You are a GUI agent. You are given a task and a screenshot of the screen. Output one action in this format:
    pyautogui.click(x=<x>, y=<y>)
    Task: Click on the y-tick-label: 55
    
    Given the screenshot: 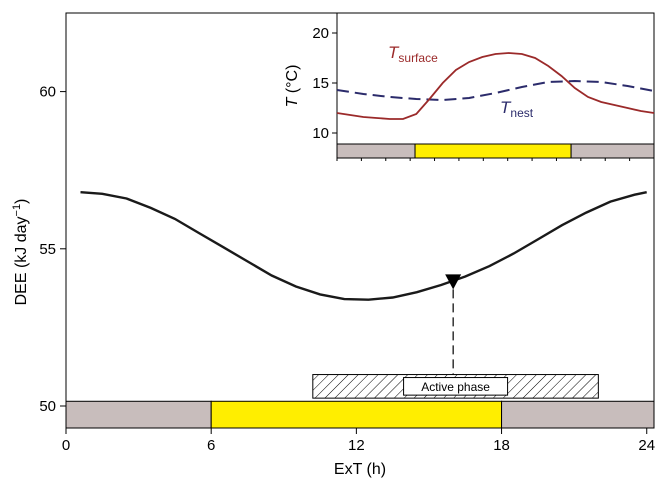 What is the action you would take?
    pyautogui.click(x=47, y=249)
    